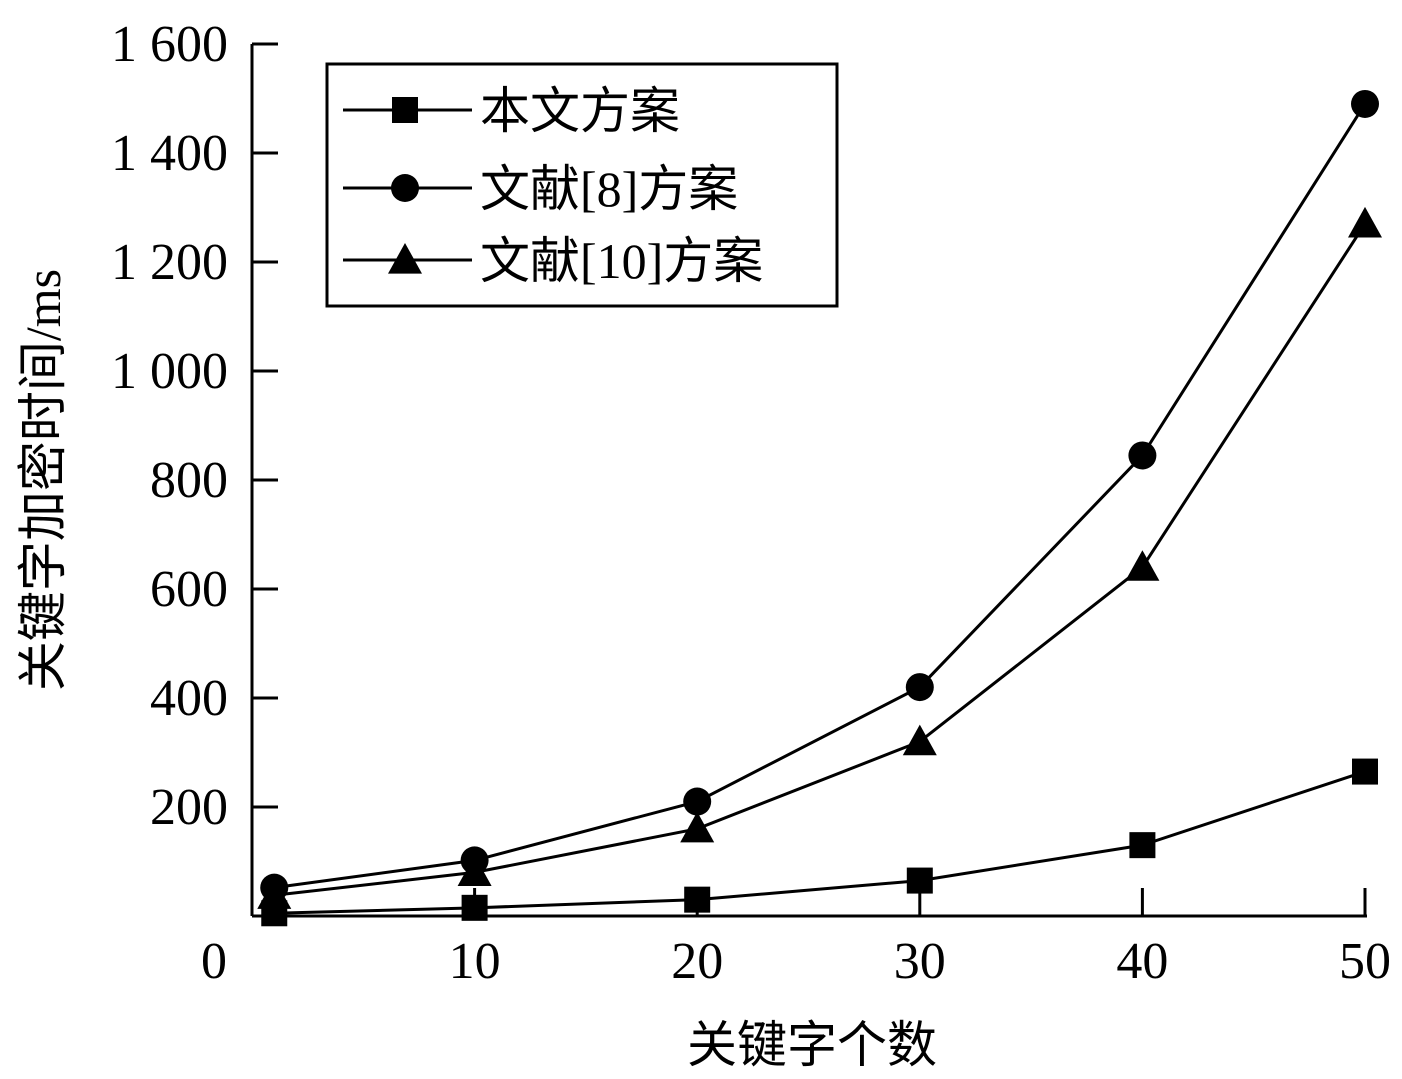 Image resolution: width=1402 pixels, height=1079 pixels. I want to click on x-tick-label: 40, so click(1142, 961).